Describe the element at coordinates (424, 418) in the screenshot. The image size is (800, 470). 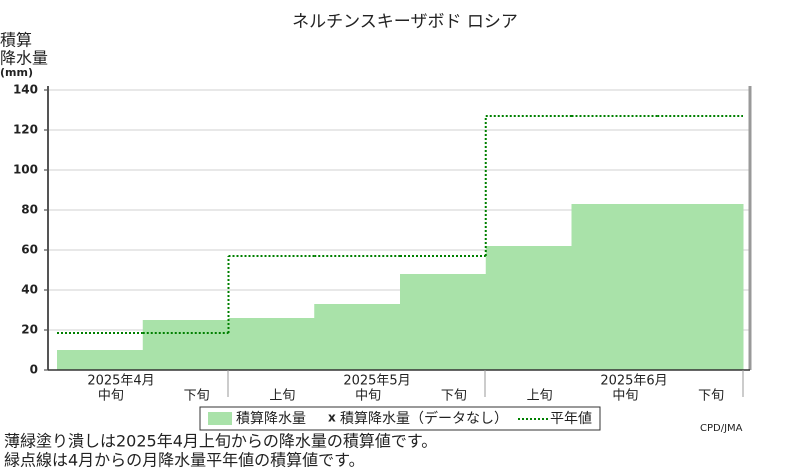
I see `legend-label: 積算降水量（データなし）` at that location.